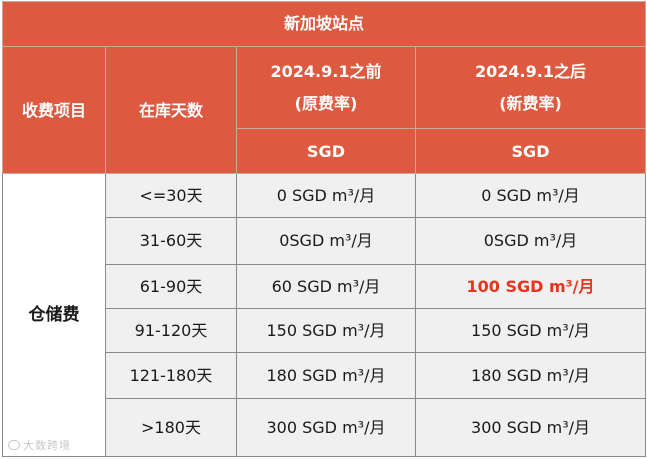  What do you see at coordinates (326, 151) in the screenshot?
I see `header-currency-old: SGD` at bounding box center [326, 151].